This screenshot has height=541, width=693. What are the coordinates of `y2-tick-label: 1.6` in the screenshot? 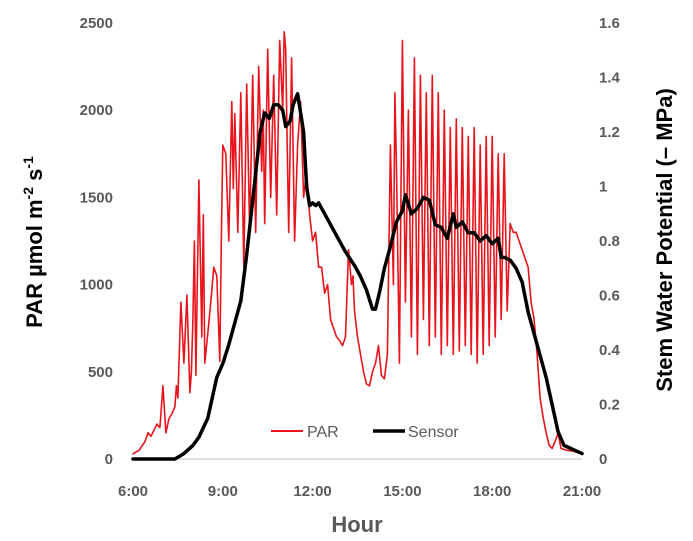 It's located at (609, 23).